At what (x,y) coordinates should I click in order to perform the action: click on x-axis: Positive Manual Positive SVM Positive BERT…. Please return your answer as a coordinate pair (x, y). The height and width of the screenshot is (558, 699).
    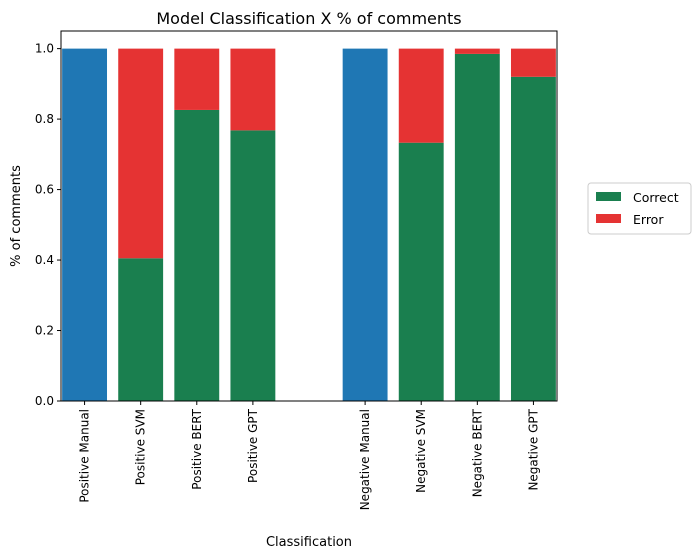
    Looking at the image, I should click on (309, 455).